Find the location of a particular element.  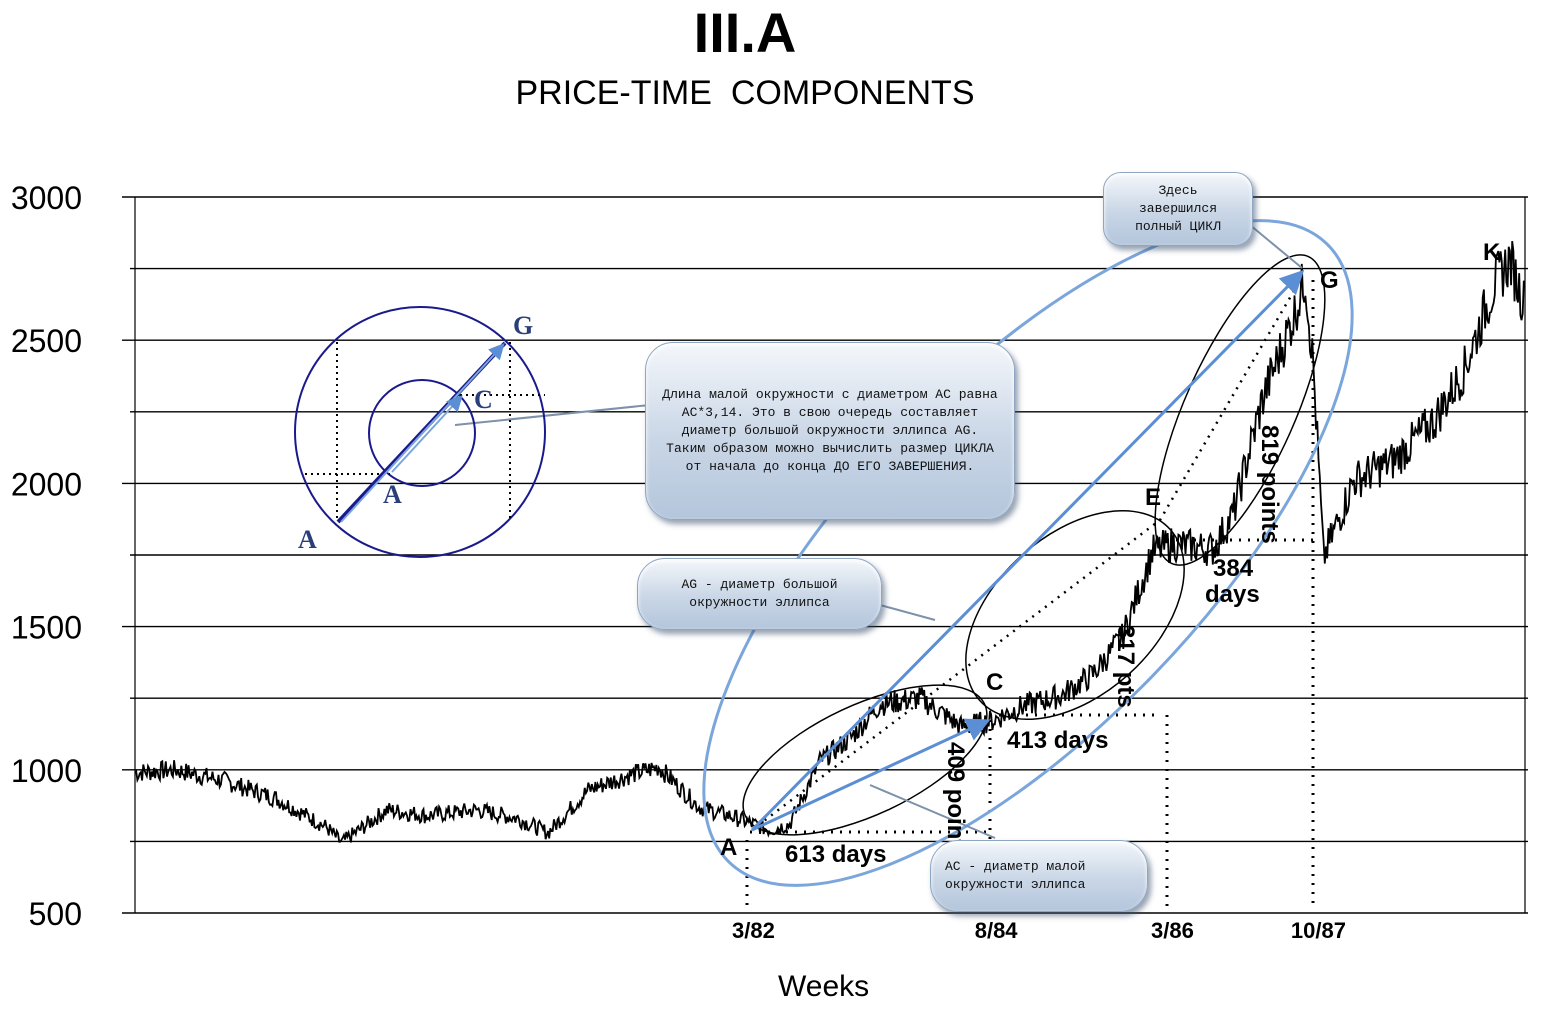

annotation-613-days: 613 days is located at coordinates (835, 854).